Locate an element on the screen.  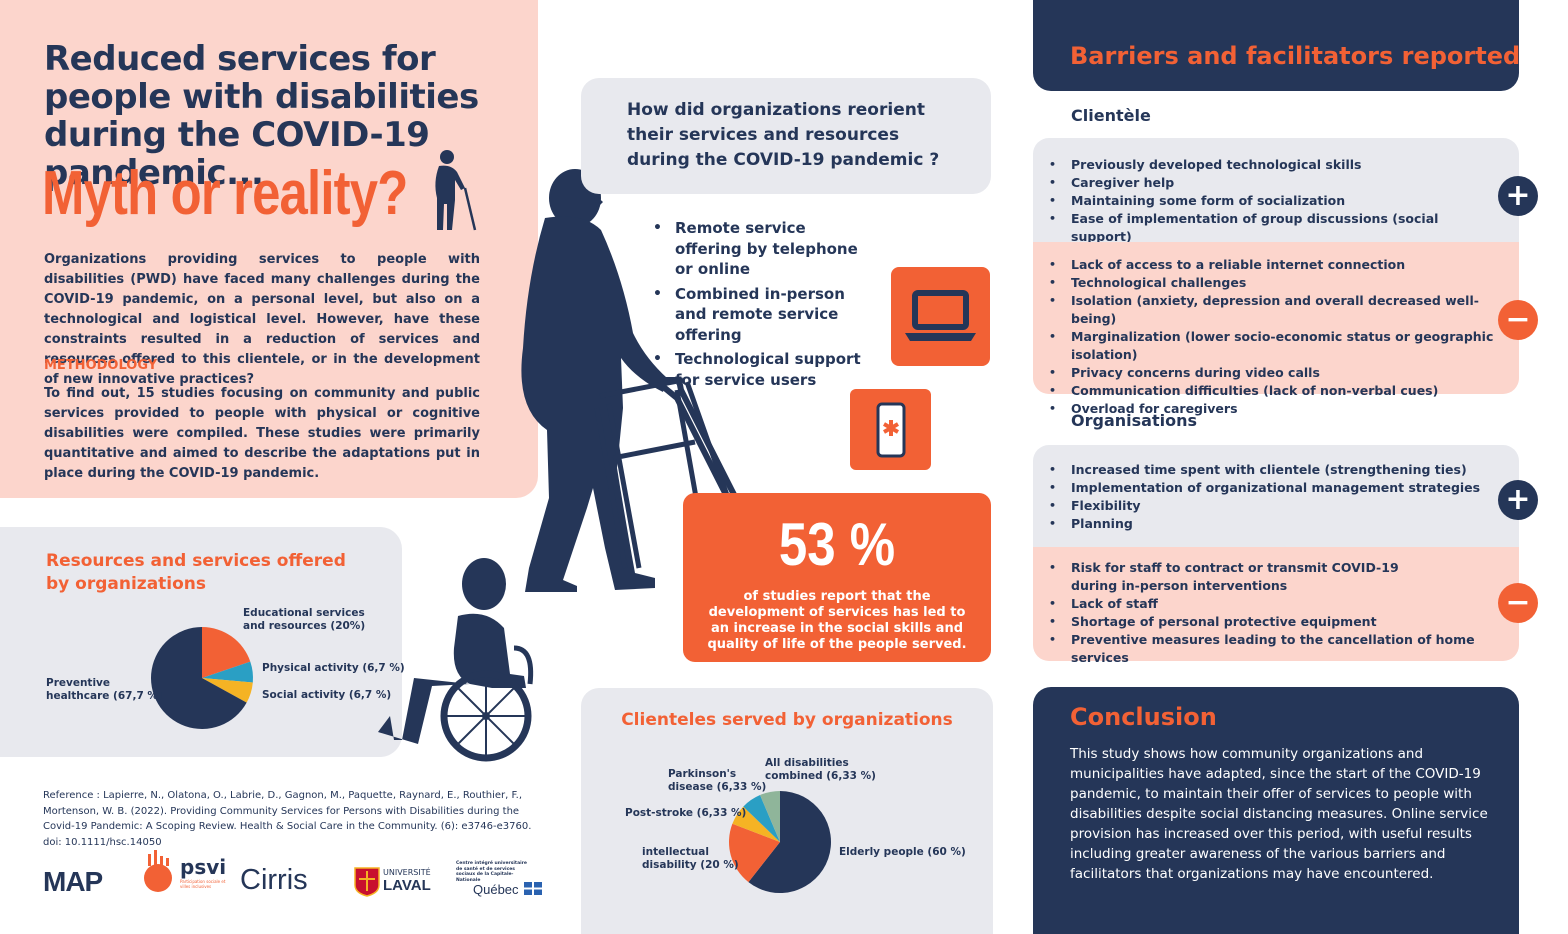
wheelchair-user-silhouette is located at coordinates (456, 660).